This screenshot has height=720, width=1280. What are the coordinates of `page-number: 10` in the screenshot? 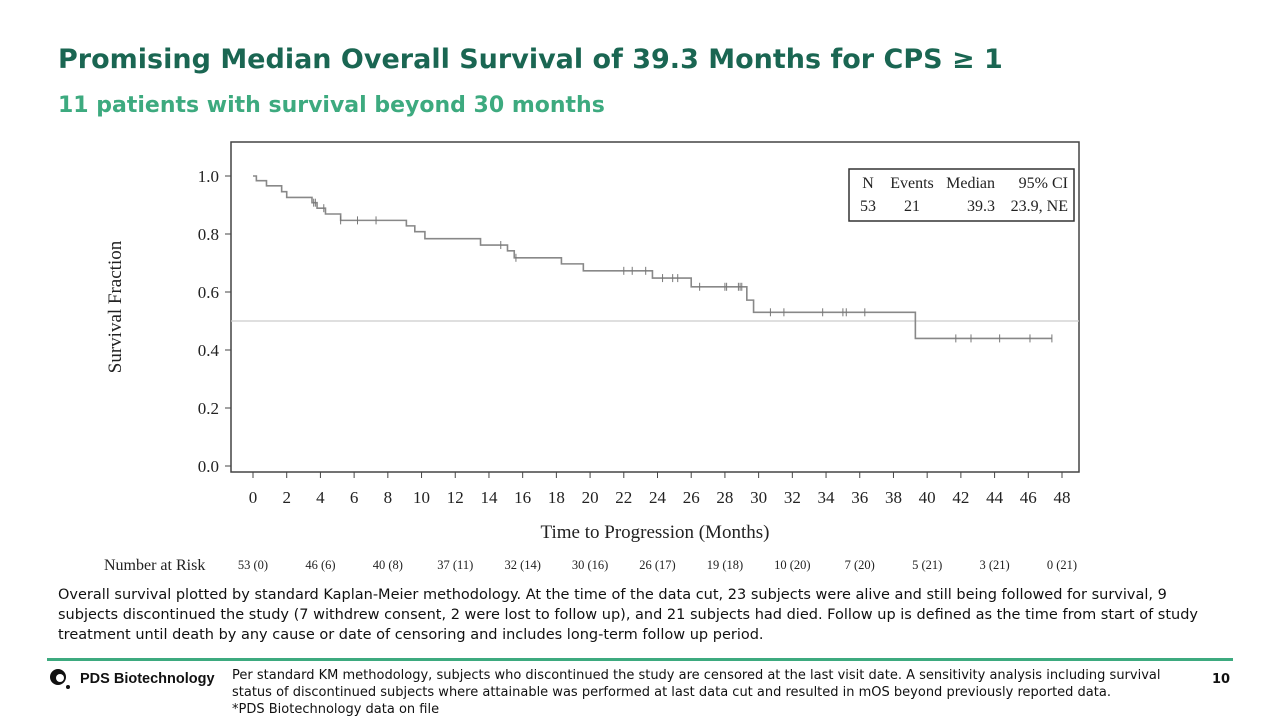 It's located at (1221, 679).